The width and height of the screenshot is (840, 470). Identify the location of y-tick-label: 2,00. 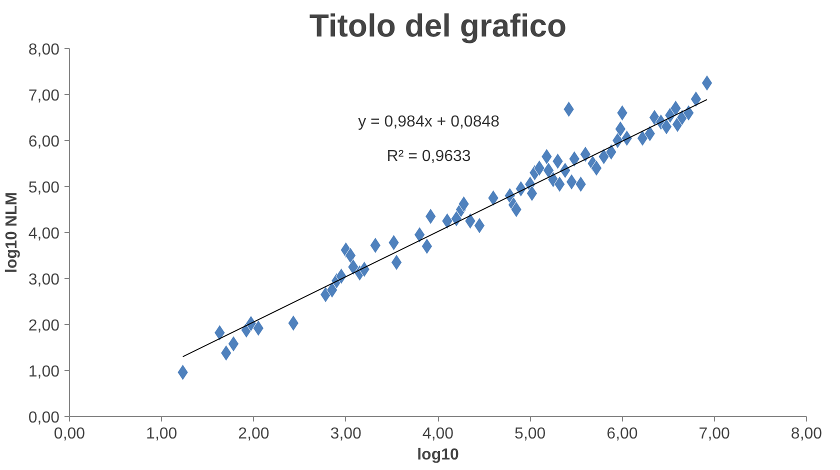
(44, 326).